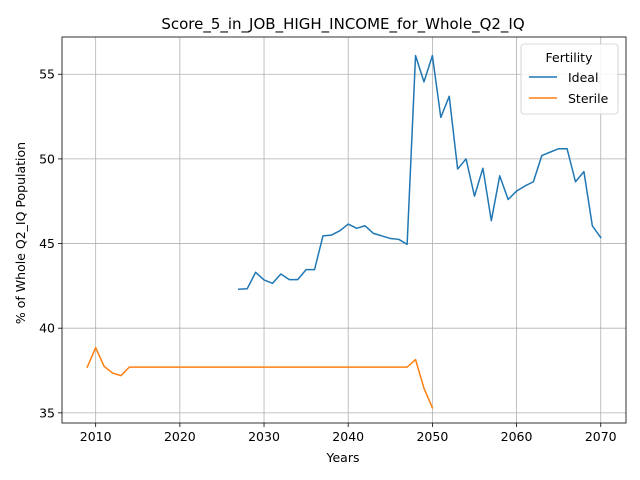  I want to click on y-tick-label: 40, so click(47, 328).